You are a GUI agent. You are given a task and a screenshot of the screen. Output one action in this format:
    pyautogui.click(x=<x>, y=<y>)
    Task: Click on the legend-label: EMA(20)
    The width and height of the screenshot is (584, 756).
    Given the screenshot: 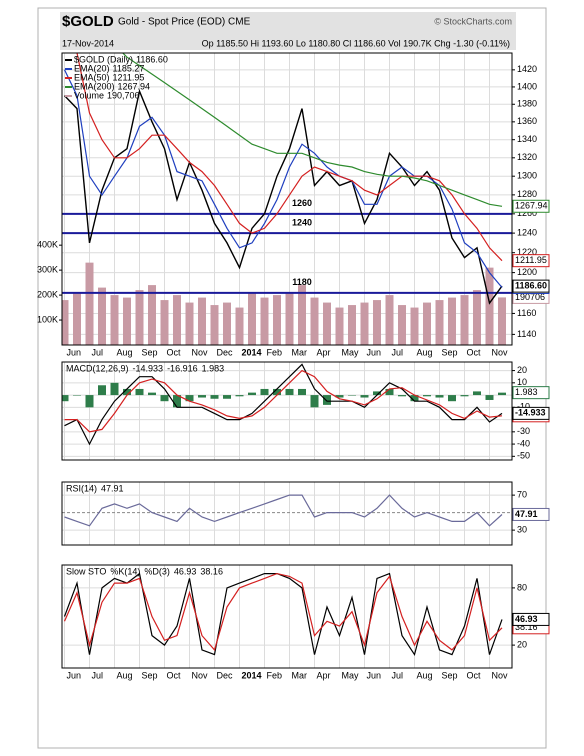 What is the action you would take?
    pyautogui.click(x=92, y=68)
    